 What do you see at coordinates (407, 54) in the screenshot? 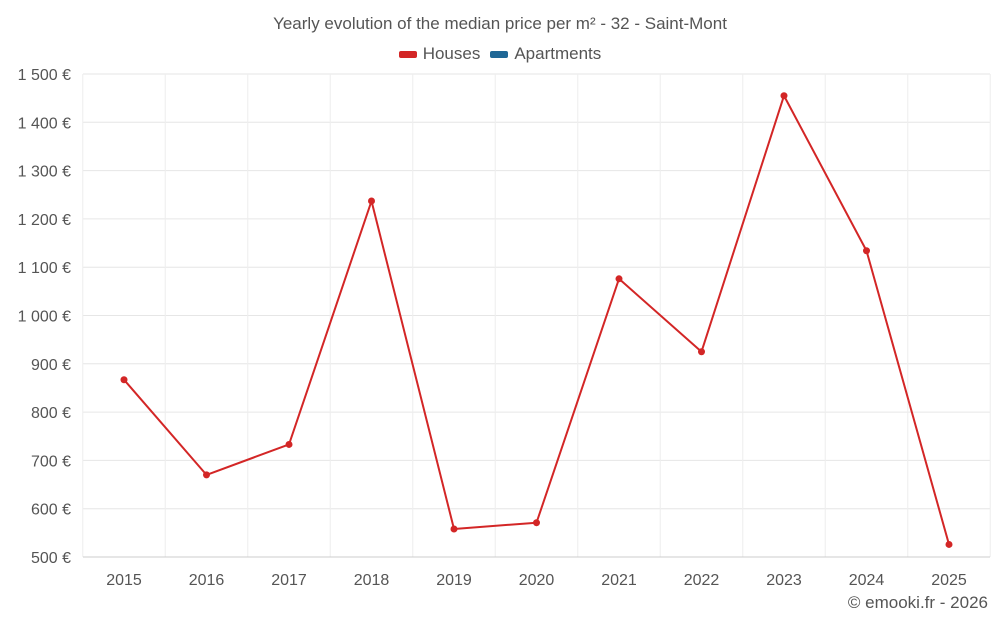
I see `legend-swatch-houses` at bounding box center [407, 54].